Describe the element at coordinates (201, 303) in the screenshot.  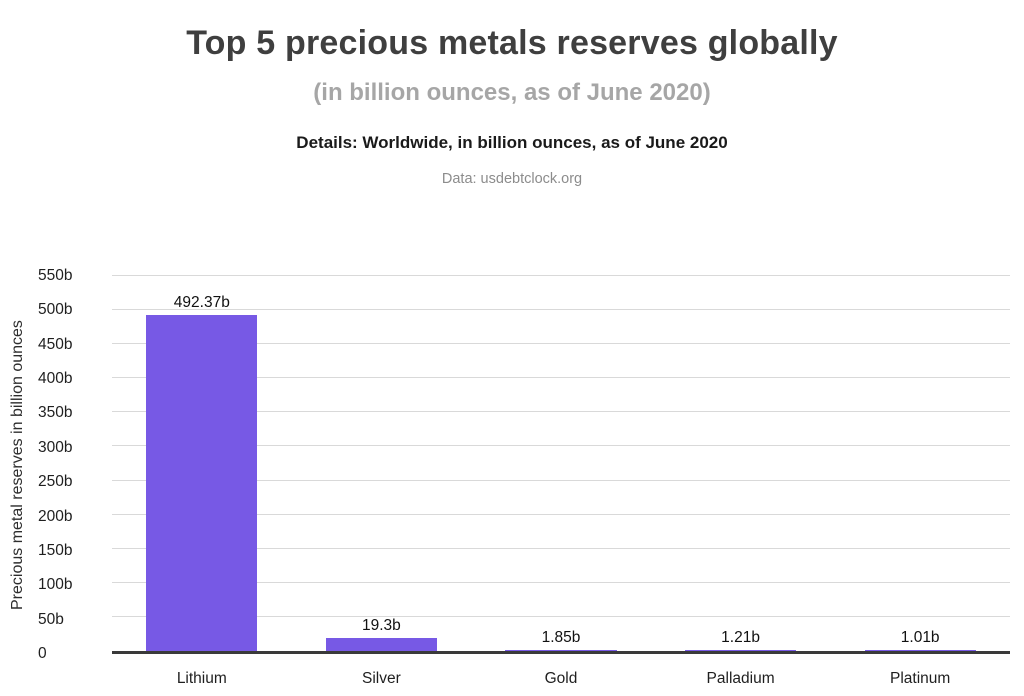
I see `bar-value-label: 492.37b` at that location.